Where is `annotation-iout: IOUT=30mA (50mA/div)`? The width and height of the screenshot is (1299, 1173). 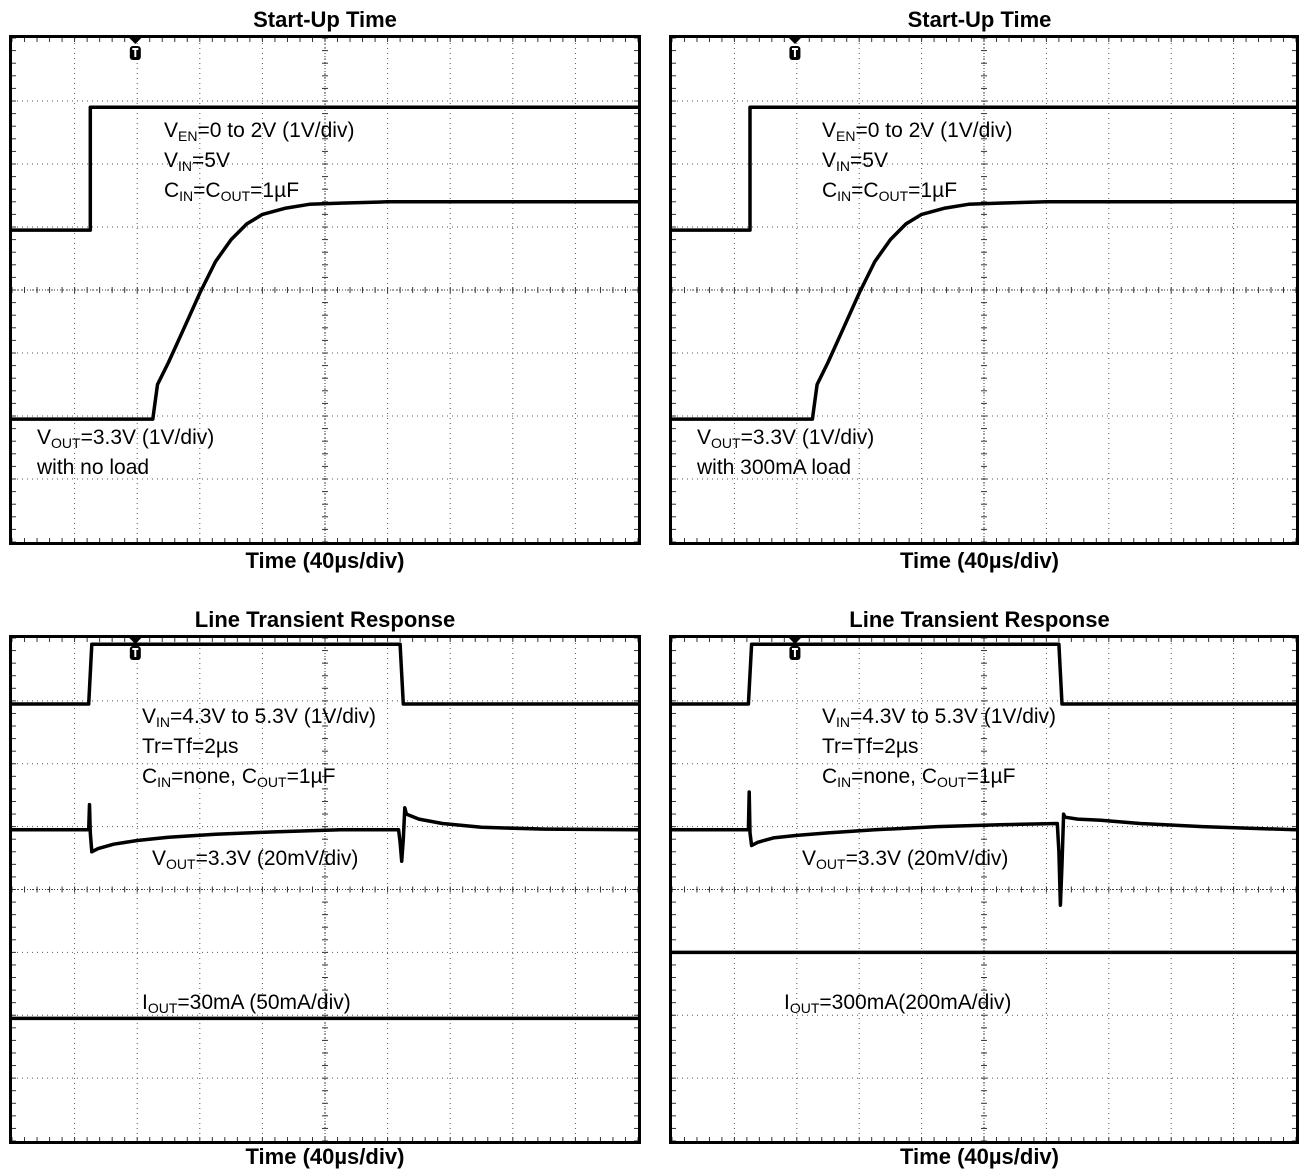 annotation-iout: IOUT=30mA (50mA/div) is located at coordinates (246, 1003).